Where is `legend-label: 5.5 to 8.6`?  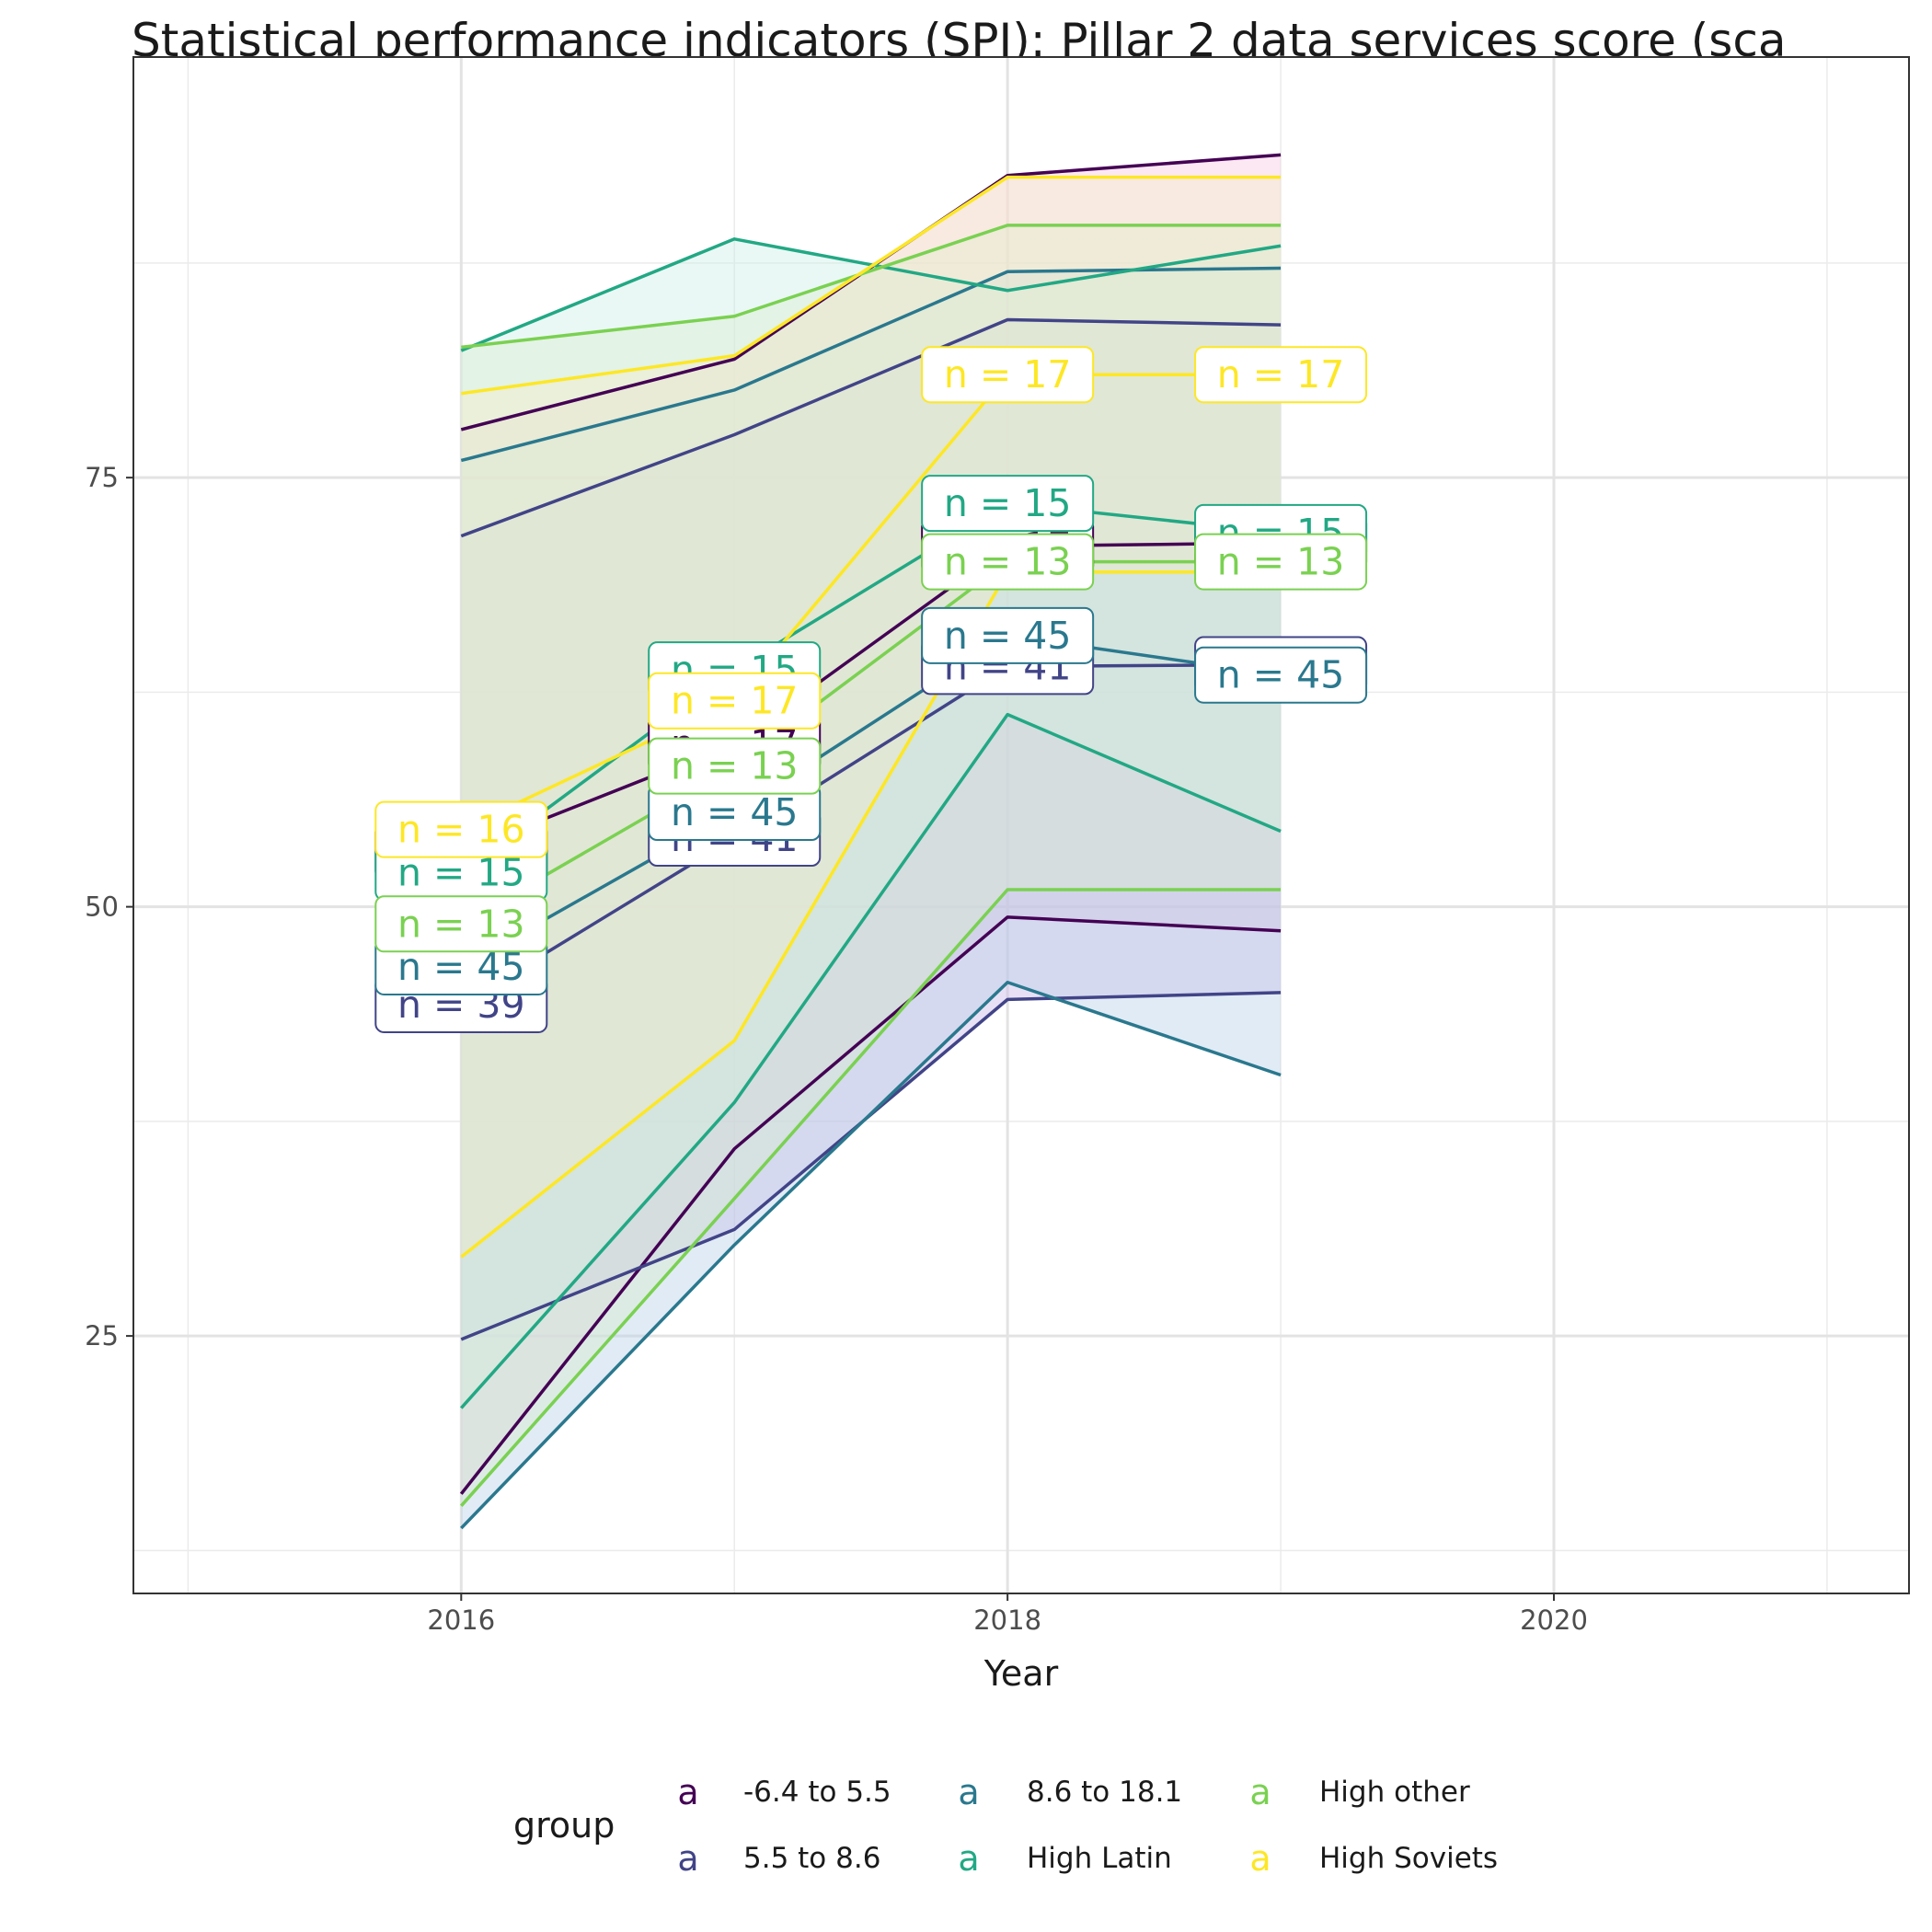
legend-label: 5.5 to 8.6 is located at coordinates (811, 1858).